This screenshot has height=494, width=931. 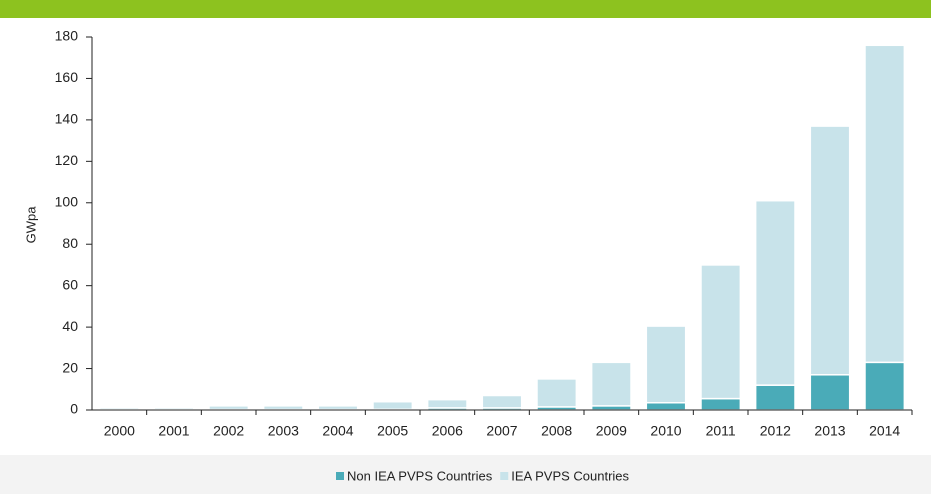 What do you see at coordinates (283, 431) in the screenshot?
I see `x-tick-label: 2003` at bounding box center [283, 431].